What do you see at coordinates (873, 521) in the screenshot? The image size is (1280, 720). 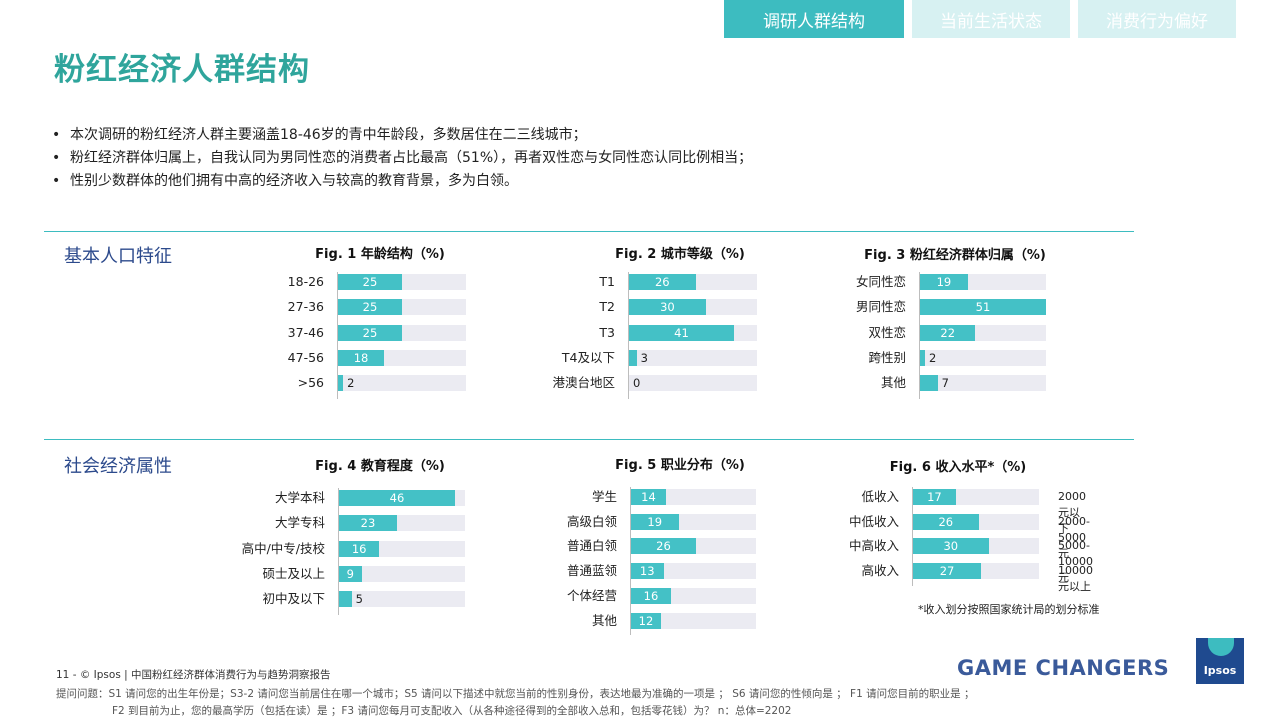 I see `category-label: 中低收入` at bounding box center [873, 521].